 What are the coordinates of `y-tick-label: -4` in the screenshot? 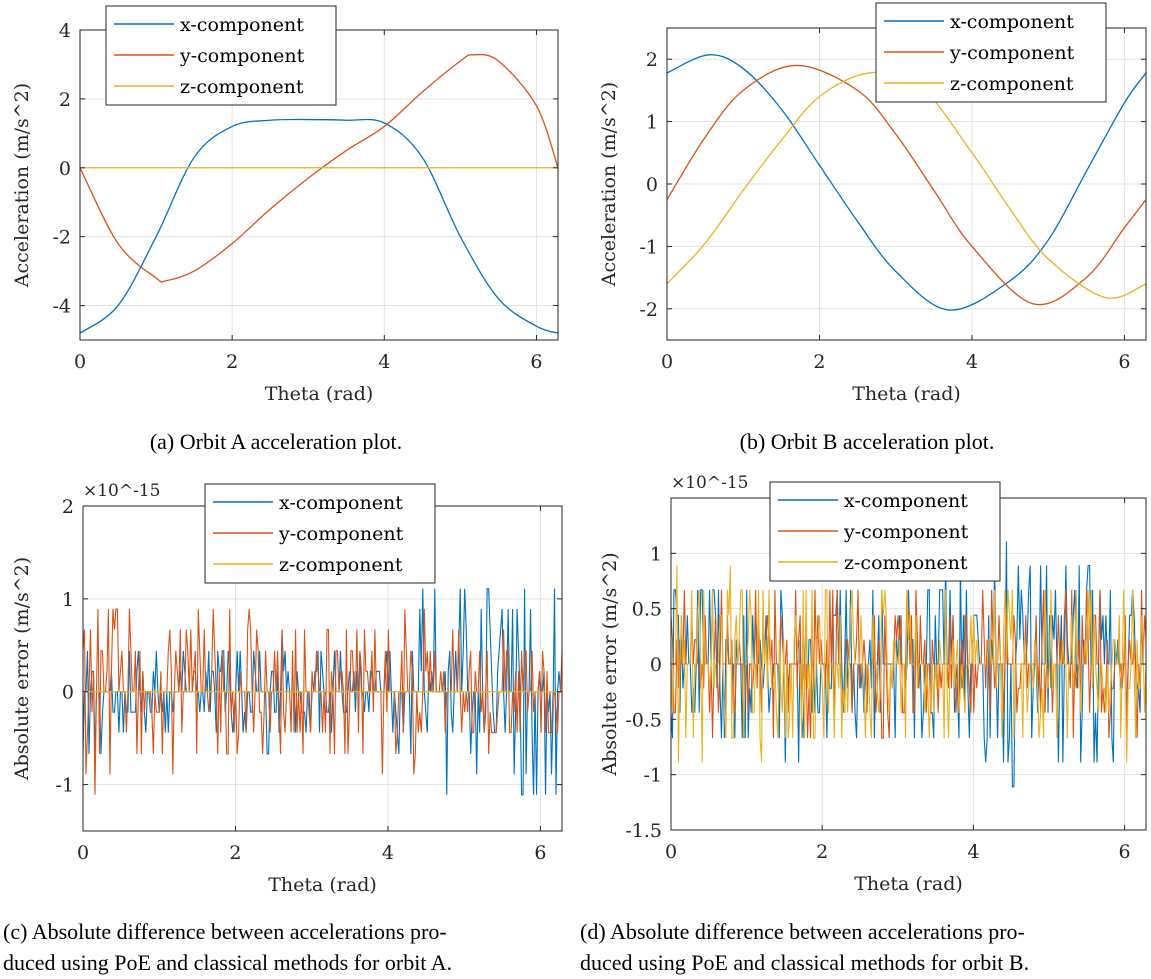 It's located at (61, 307).